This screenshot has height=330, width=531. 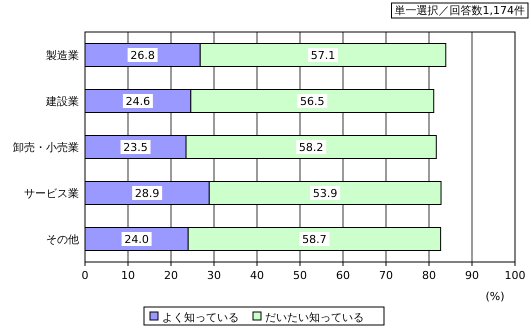 What do you see at coordinates (429, 275) in the screenshot?
I see `x-tick-label: 80` at bounding box center [429, 275].